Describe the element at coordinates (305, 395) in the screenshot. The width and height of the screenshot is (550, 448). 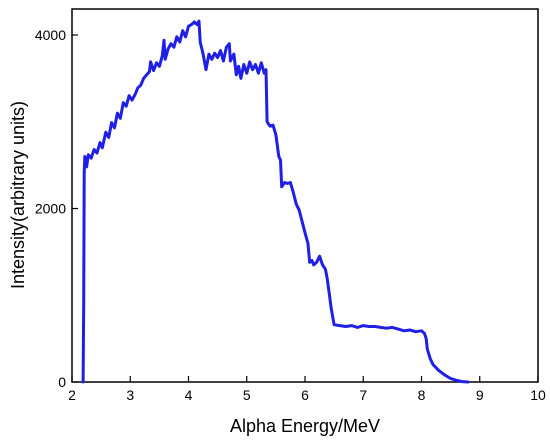
I see `x-tick-label: 6` at that location.